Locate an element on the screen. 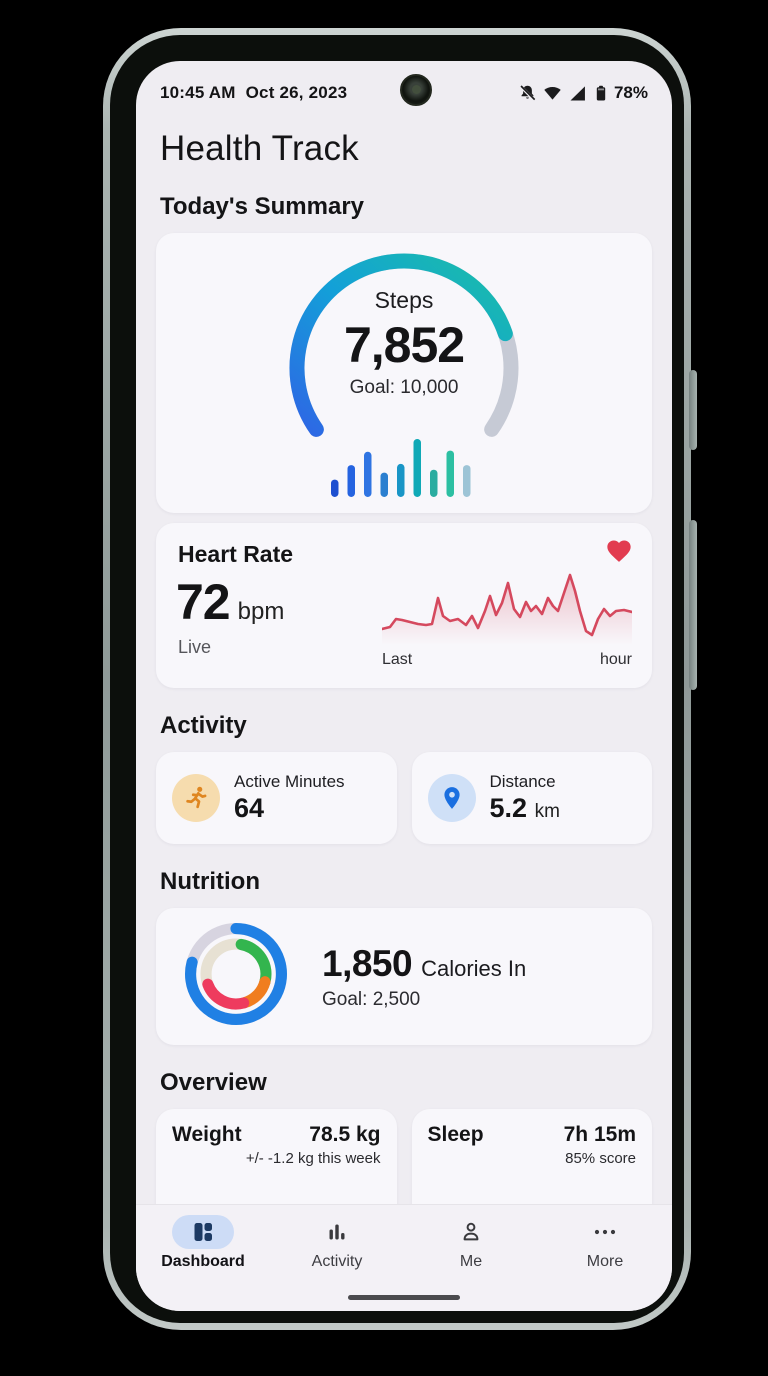  sleep-subtitle: 85% score is located at coordinates (600, 1158).